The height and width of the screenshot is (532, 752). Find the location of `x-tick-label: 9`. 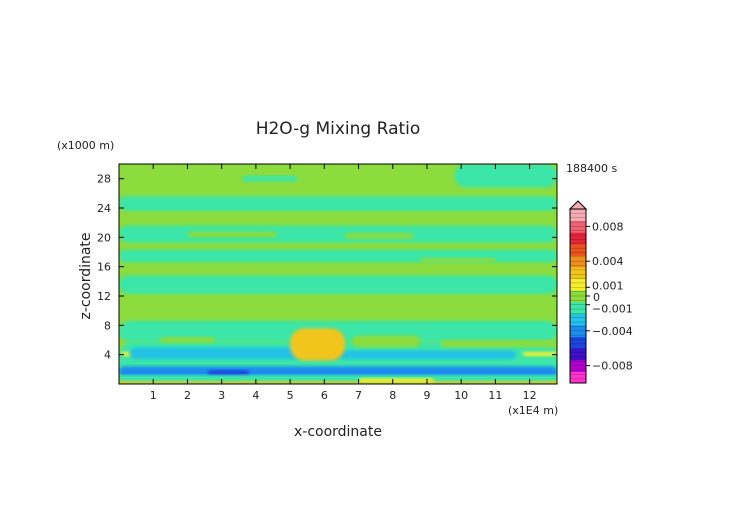

x-tick-label: 9 is located at coordinates (426, 395).